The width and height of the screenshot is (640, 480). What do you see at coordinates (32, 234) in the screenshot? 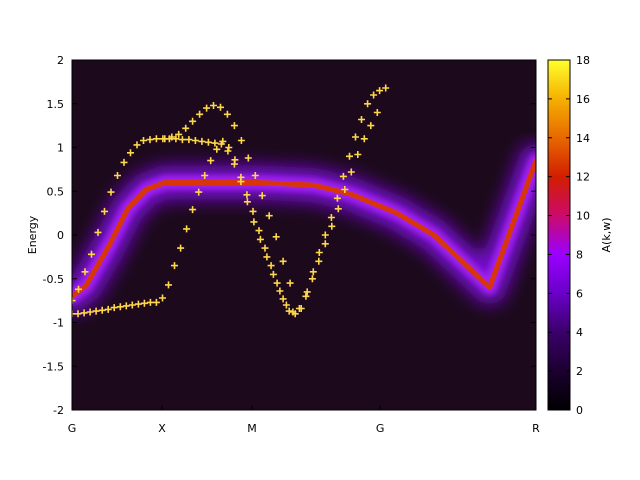
I see `y-axis-label: Energy` at bounding box center [32, 234].